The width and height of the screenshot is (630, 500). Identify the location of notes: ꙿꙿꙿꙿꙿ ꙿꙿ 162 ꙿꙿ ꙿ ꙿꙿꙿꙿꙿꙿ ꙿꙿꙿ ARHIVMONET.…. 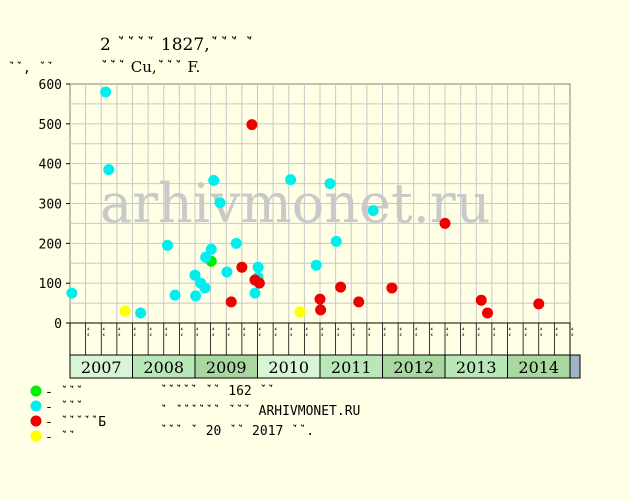
(260, 411).